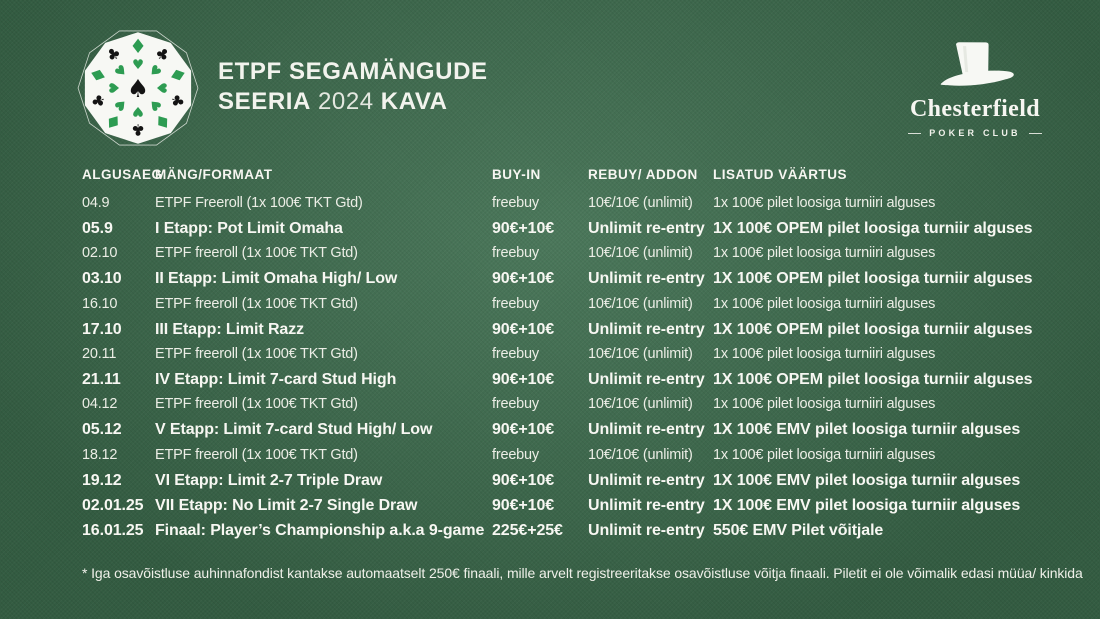 The width and height of the screenshot is (1100, 619). Describe the element at coordinates (353, 71) in the screenshot. I see `title-line-1: ETPF SEGAMÄNGUDE` at that location.